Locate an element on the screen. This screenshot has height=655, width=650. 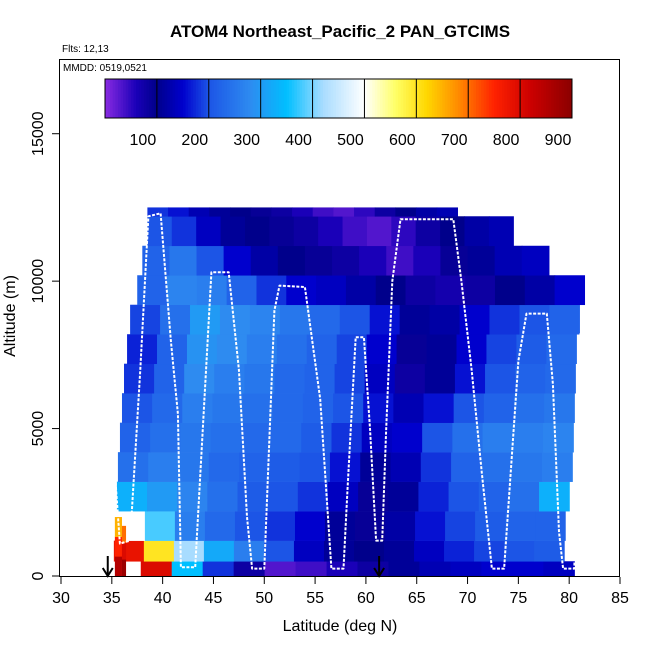
colorbar-tick-label: 100 is located at coordinates (143, 140).